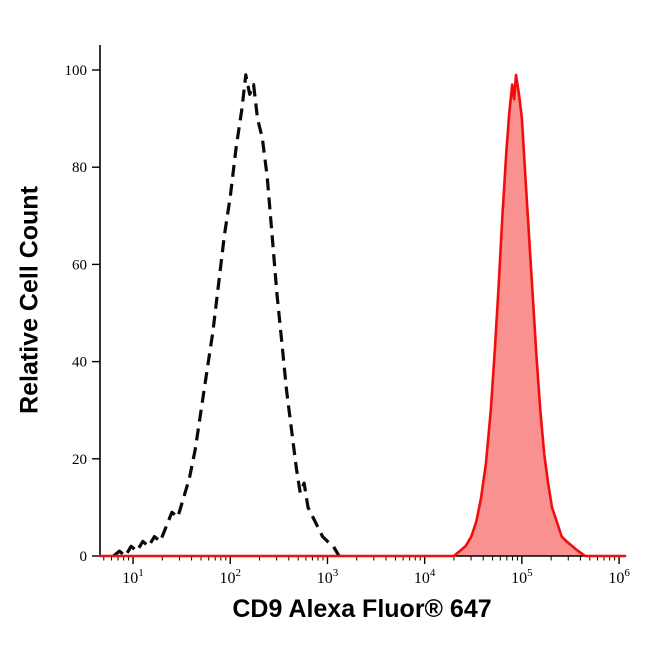 The width and height of the screenshot is (650, 645). What do you see at coordinates (79, 265) in the screenshot?
I see `svg-text: 60` at bounding box center [79, 265].